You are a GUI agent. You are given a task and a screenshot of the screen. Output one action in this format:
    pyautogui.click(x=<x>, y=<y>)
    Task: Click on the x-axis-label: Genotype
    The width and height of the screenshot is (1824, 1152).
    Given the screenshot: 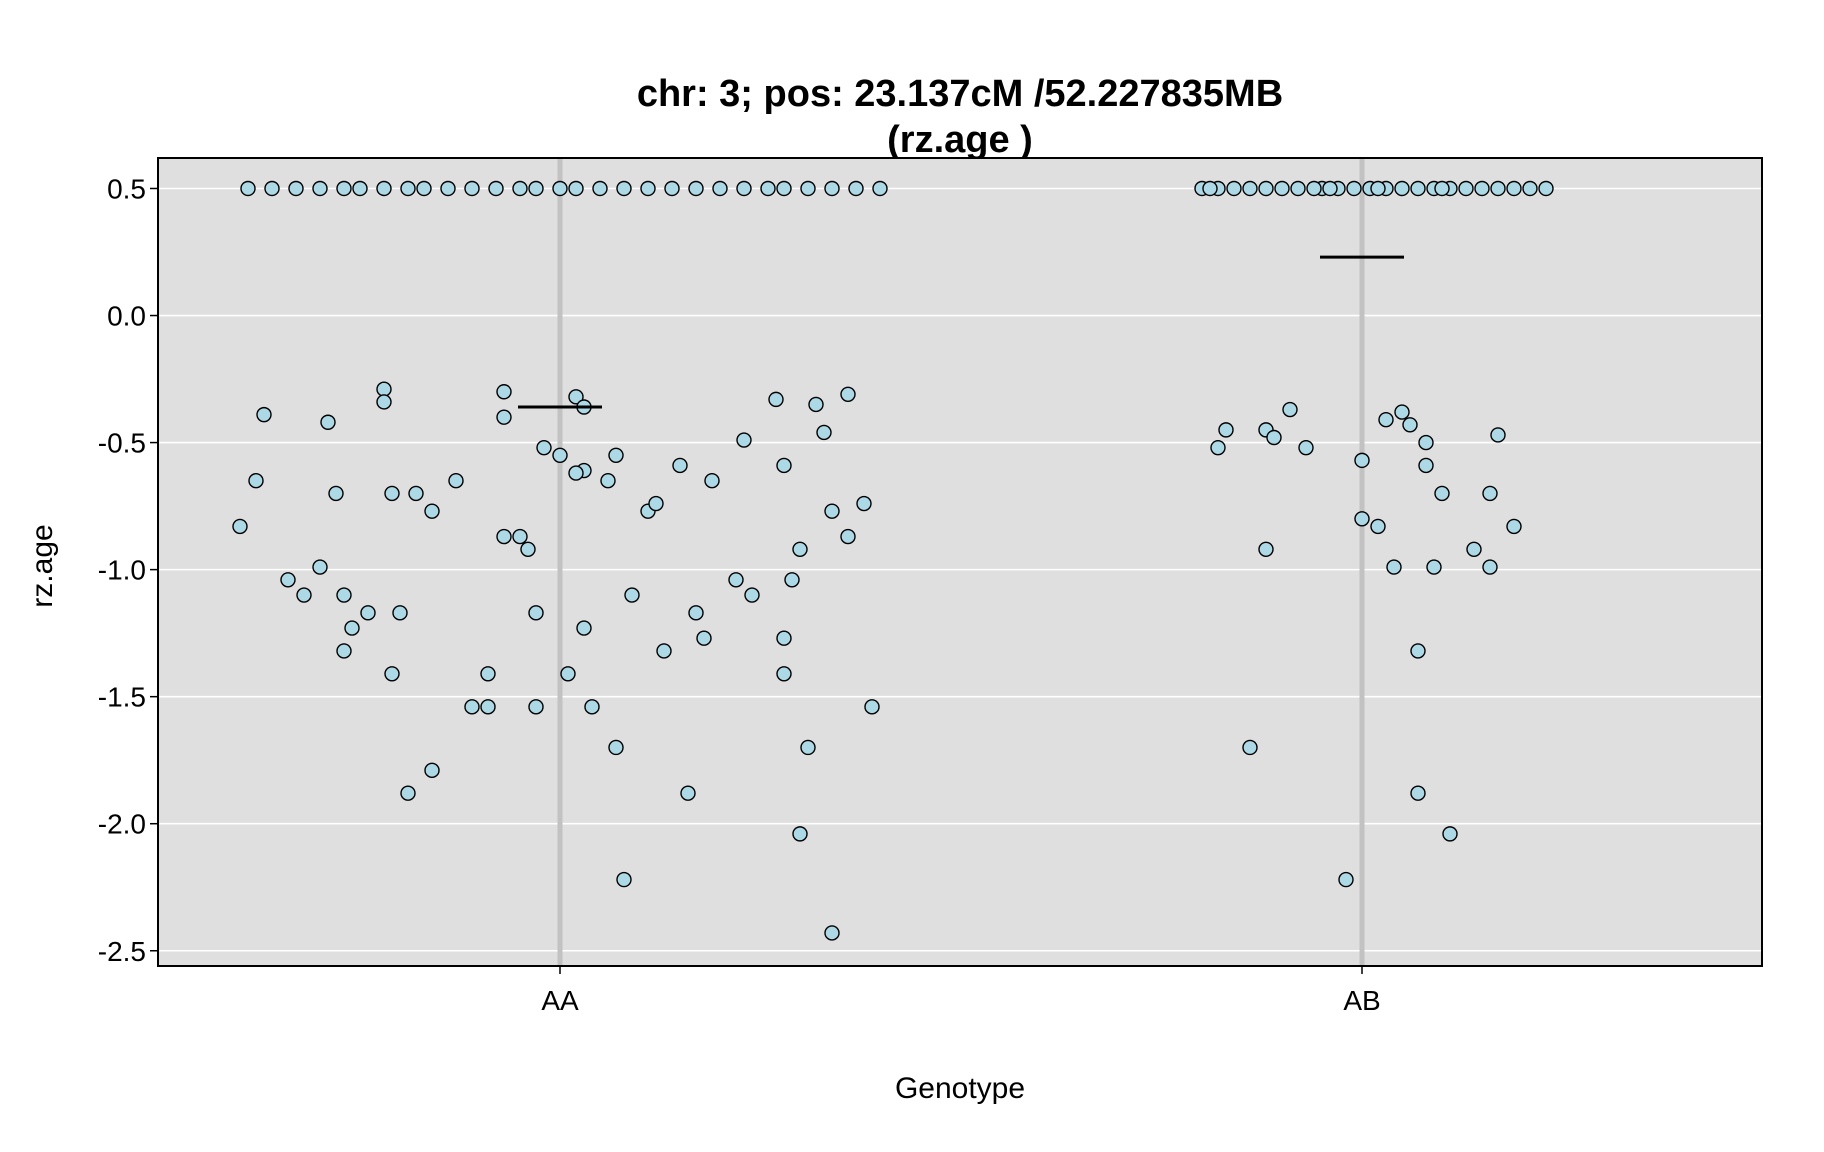 What is the action you would take?
    pyautogui.click(x=960, y=1088)
    